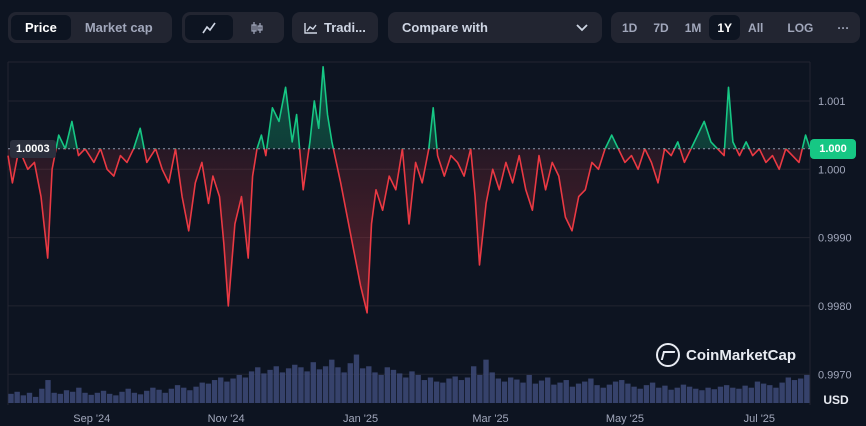 Image resolution: width=866 pixels, height=426 pixels. I want to click on range-all: All, so click(756, 27).